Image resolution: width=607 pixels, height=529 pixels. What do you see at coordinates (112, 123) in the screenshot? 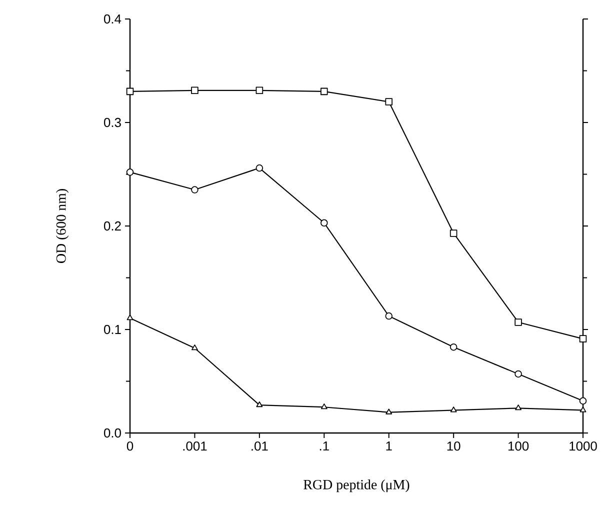
I see `y-tick-label: 0.3` at bounding box center [112, 123].